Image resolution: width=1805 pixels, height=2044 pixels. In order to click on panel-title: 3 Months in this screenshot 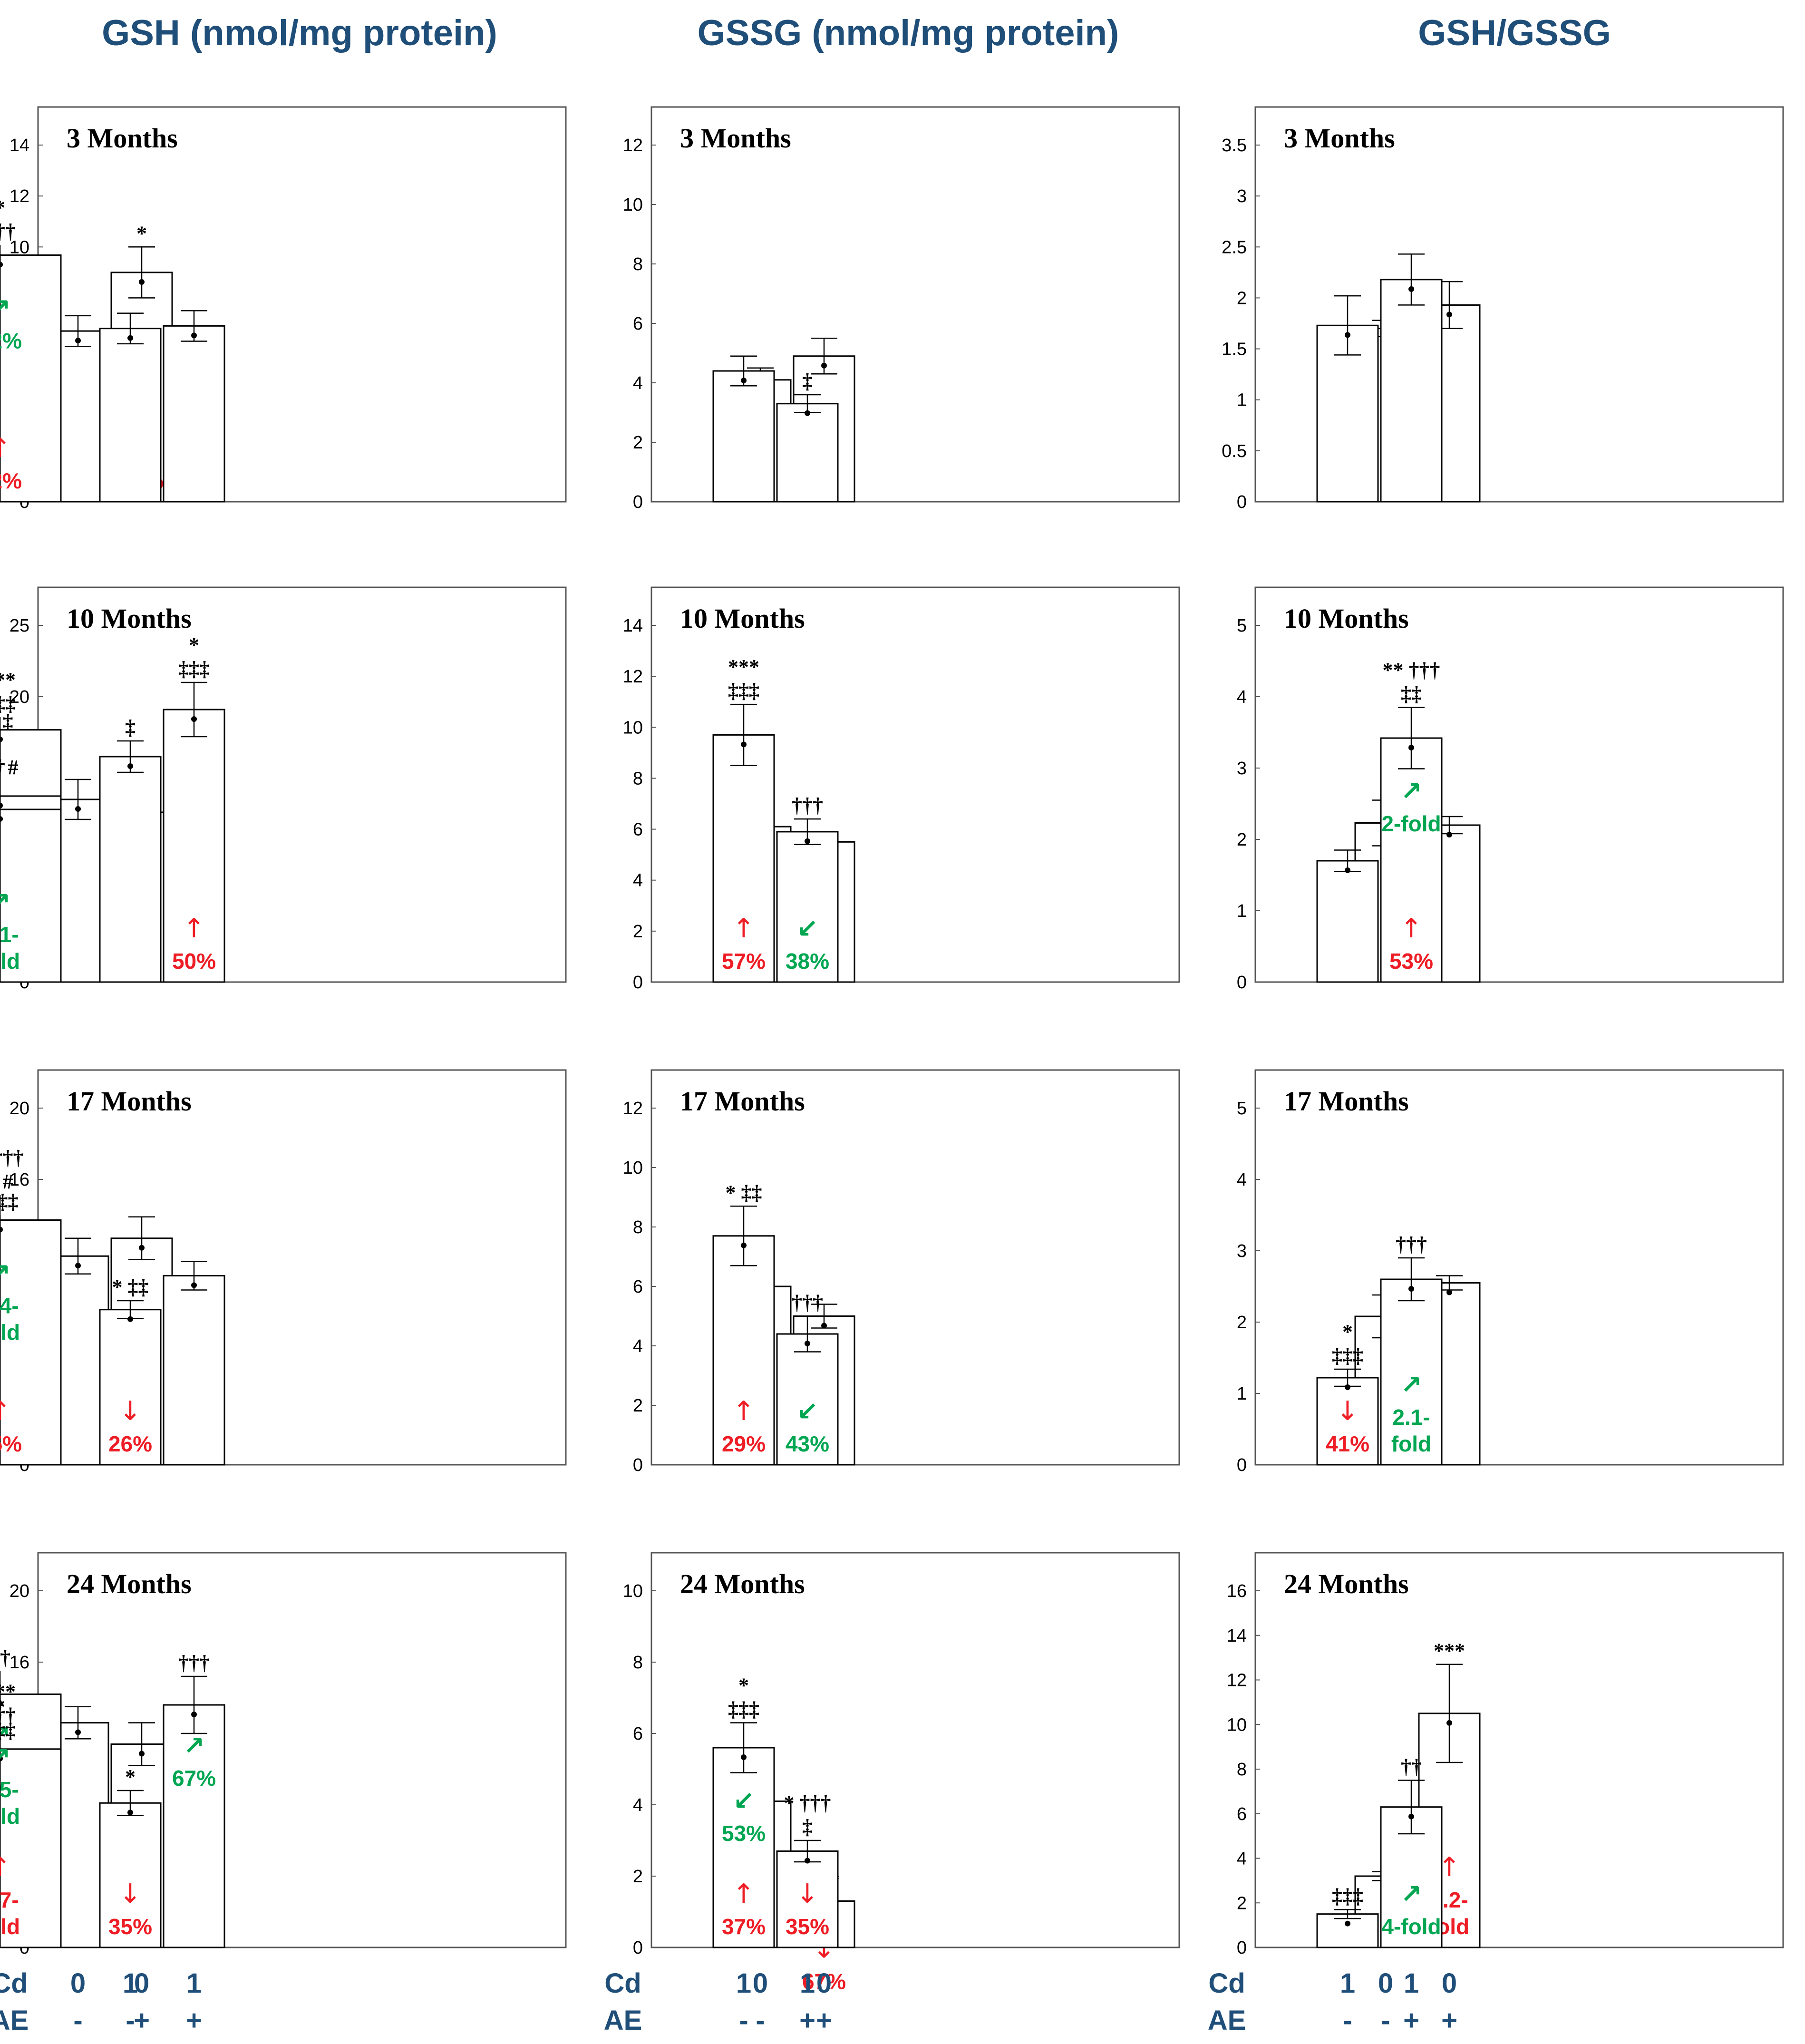, I will do `click(735, 138)`.